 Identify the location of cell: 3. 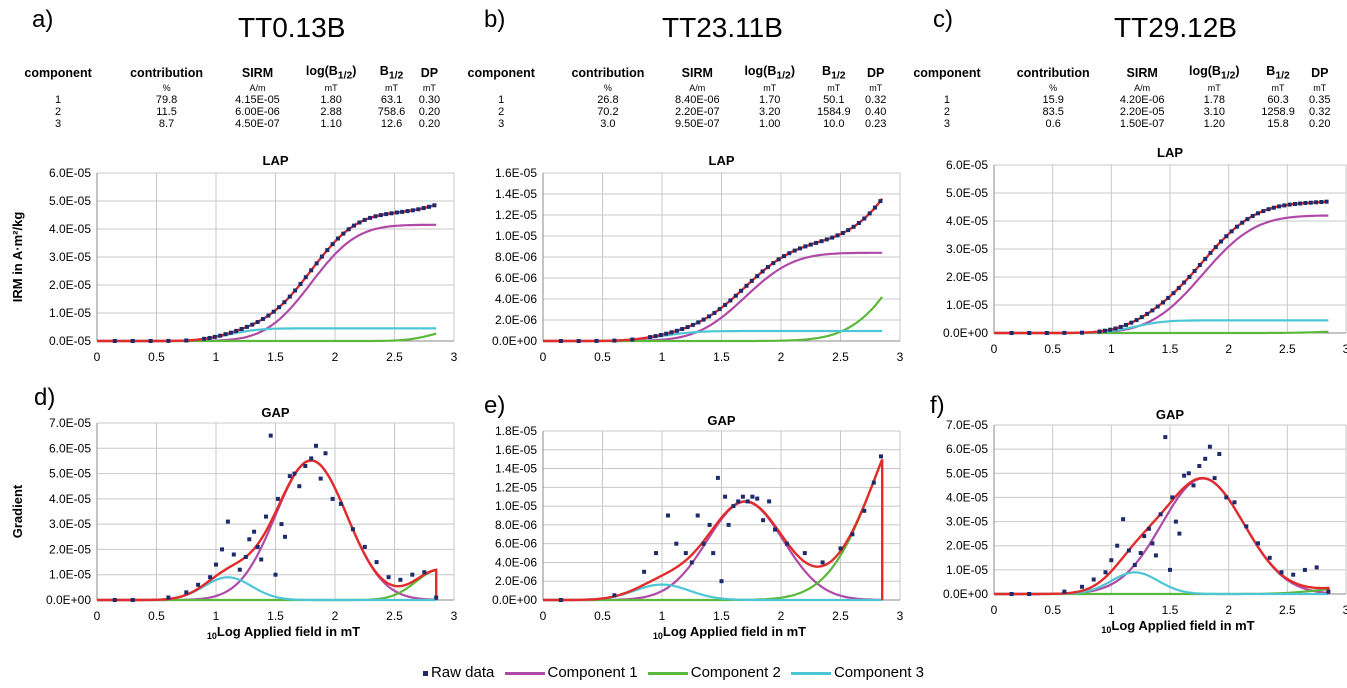
(501, 123).